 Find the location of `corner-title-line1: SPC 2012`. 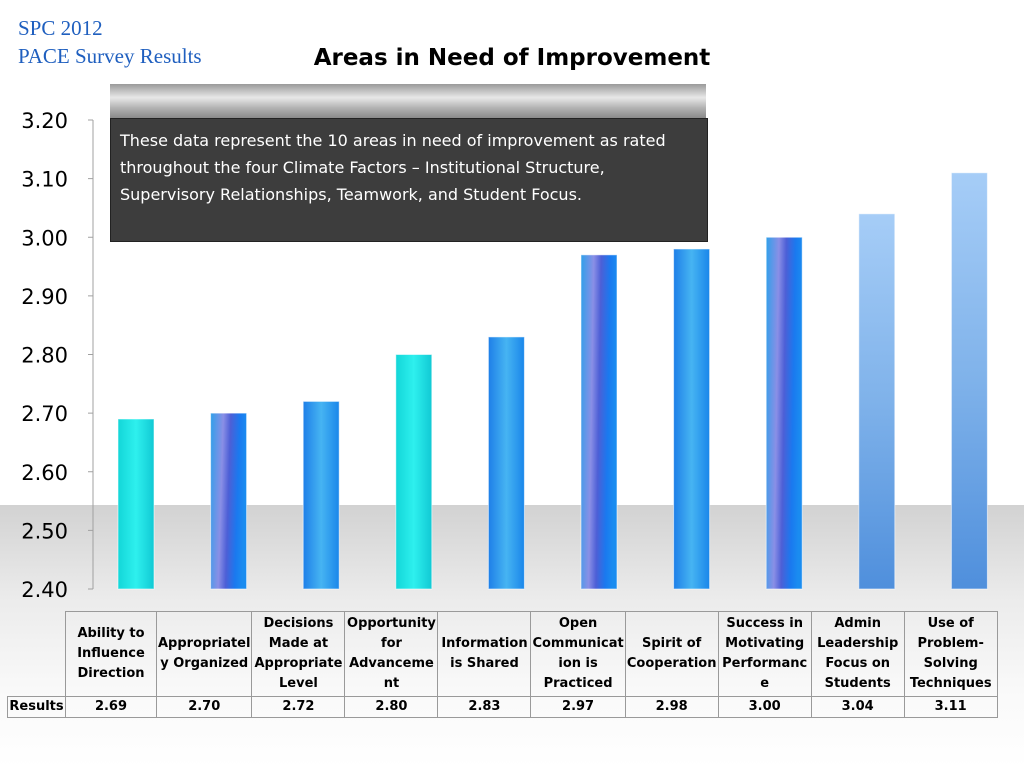

corner-title-line1: SPC 2012 is located at coordinates (60, 28).